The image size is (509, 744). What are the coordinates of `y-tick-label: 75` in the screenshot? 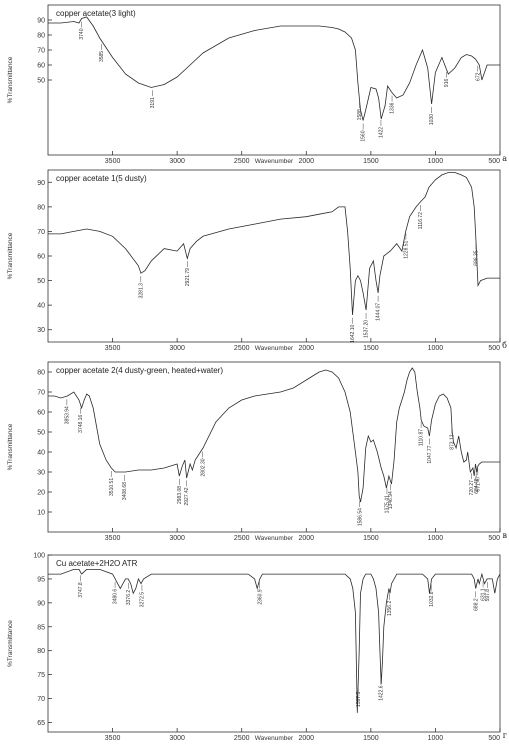 It's located at (41, 675).